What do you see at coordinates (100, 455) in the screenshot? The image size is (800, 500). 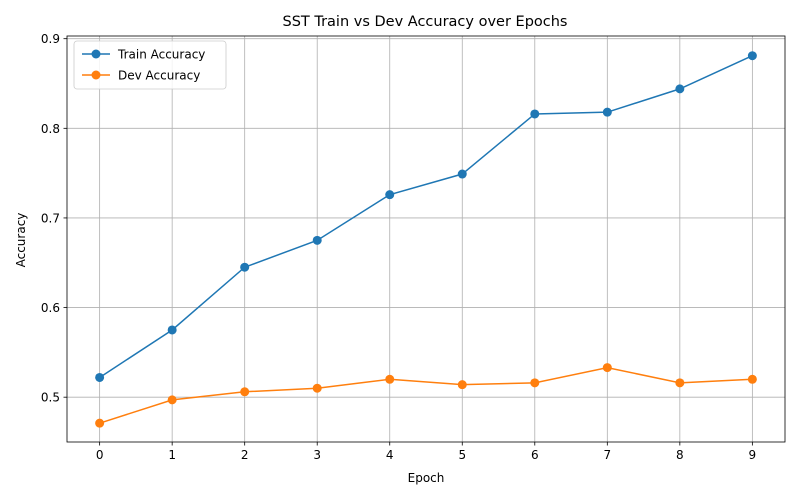 I see `x-tick-label: 0` at bounding box center [100, 455].